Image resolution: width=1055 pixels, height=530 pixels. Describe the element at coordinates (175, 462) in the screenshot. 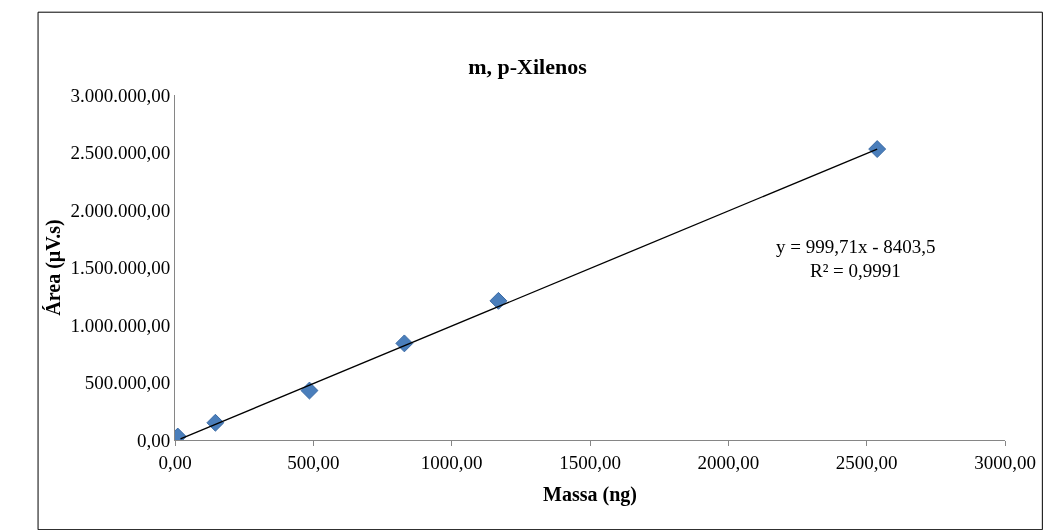

I see `x-tick-label: 0,00` at that location.